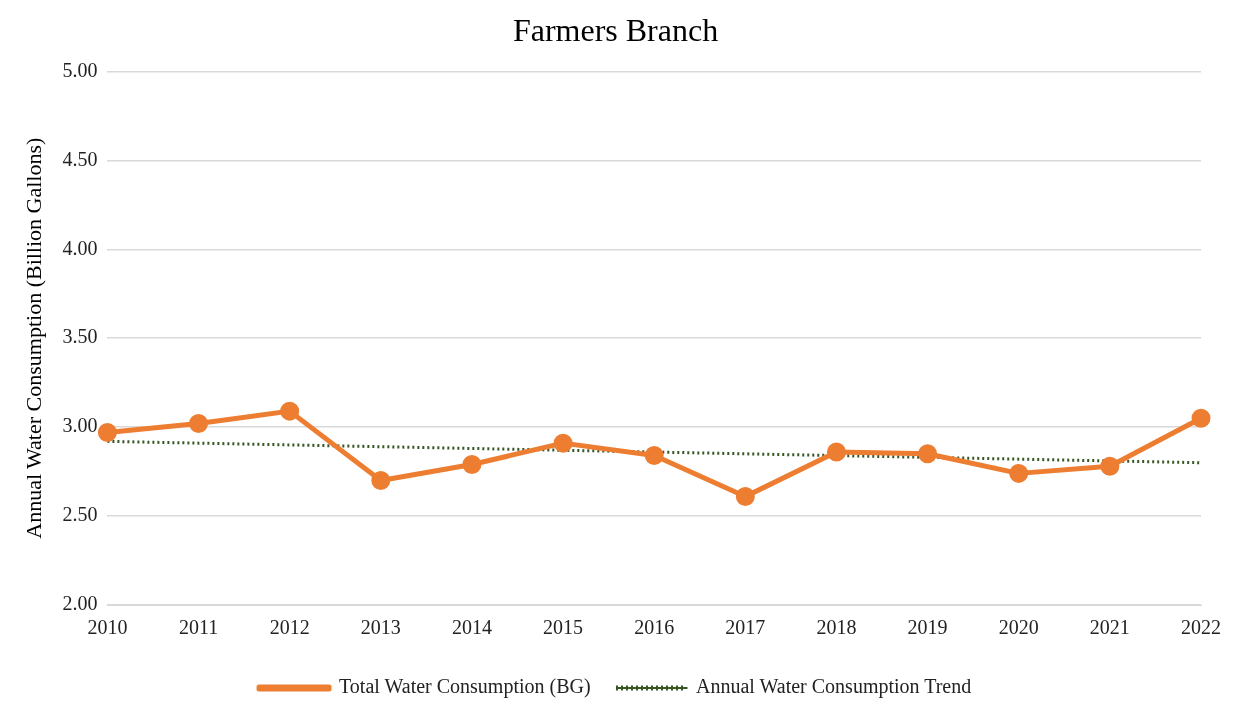  I want to click on y-tick-label: 2.00, so click(80, 603).